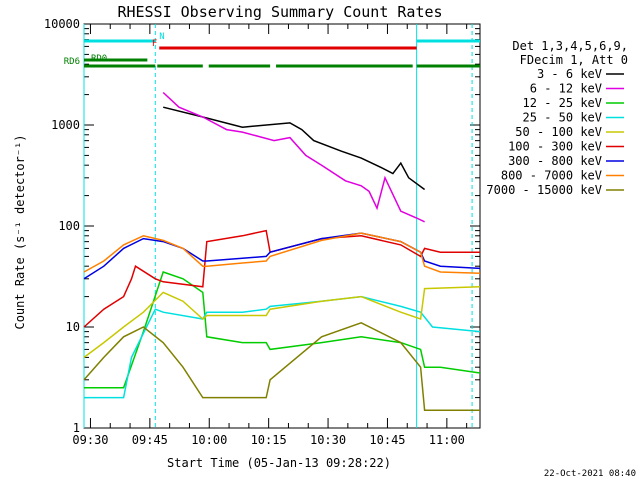  I want to click on date-stamp: 22-Oct-2021 08:40, so click(590, 474).